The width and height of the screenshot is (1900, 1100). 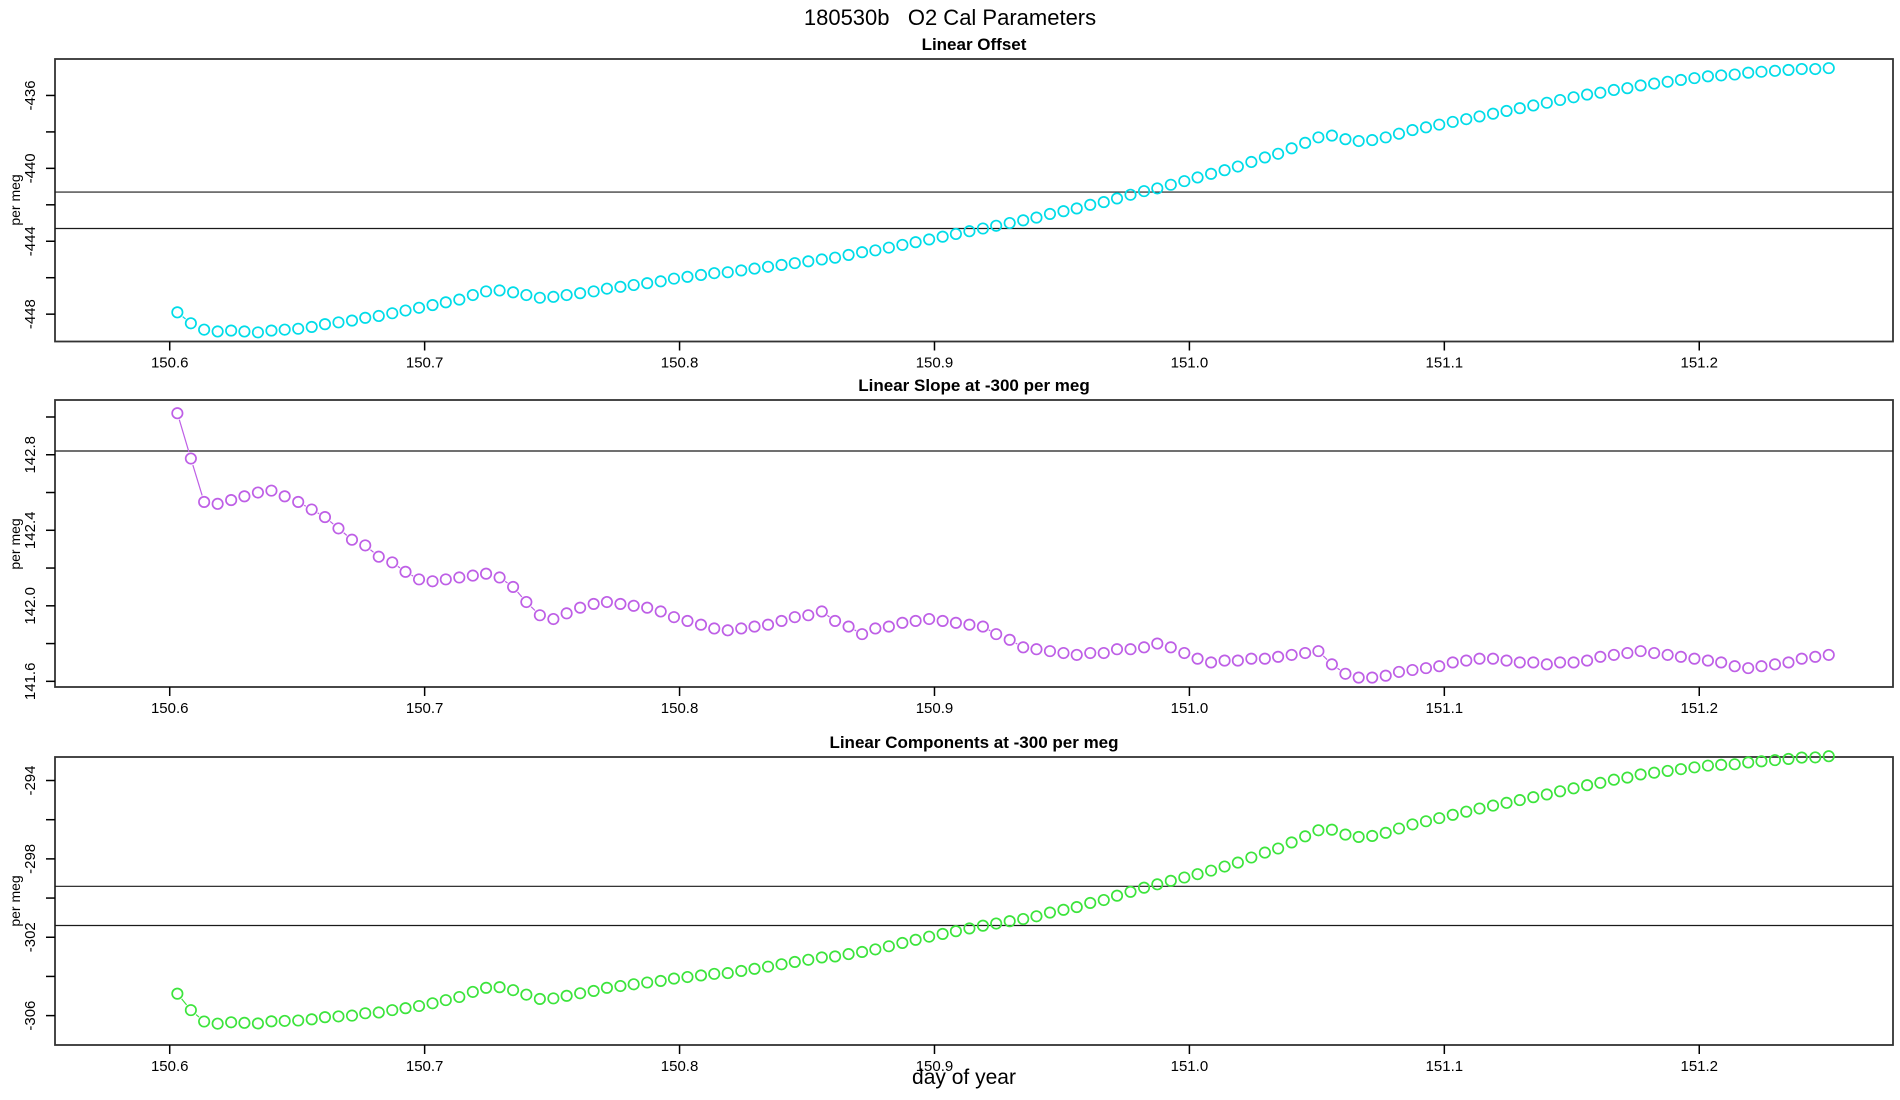 I want to click on x-tick-label: 150.6, so click(x=170, y=708).